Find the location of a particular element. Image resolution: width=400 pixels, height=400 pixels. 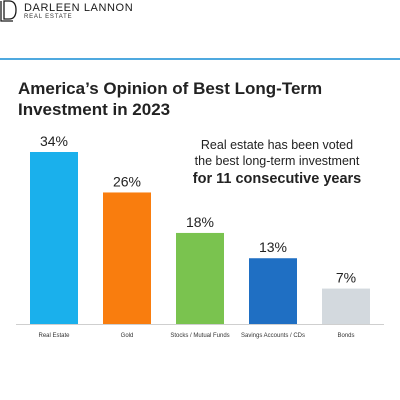

data-label: 26% is located at coordinates (127, 181).